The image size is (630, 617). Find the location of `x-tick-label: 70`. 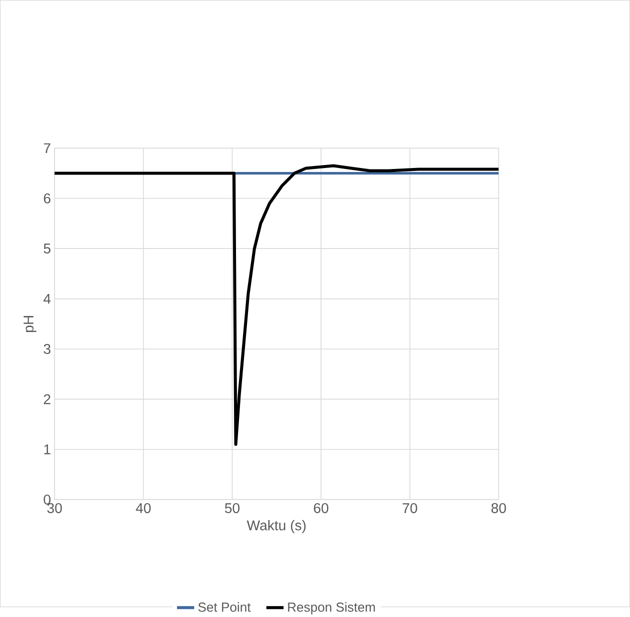

x-tick-label: 70 is located at coordinates (410, 508).